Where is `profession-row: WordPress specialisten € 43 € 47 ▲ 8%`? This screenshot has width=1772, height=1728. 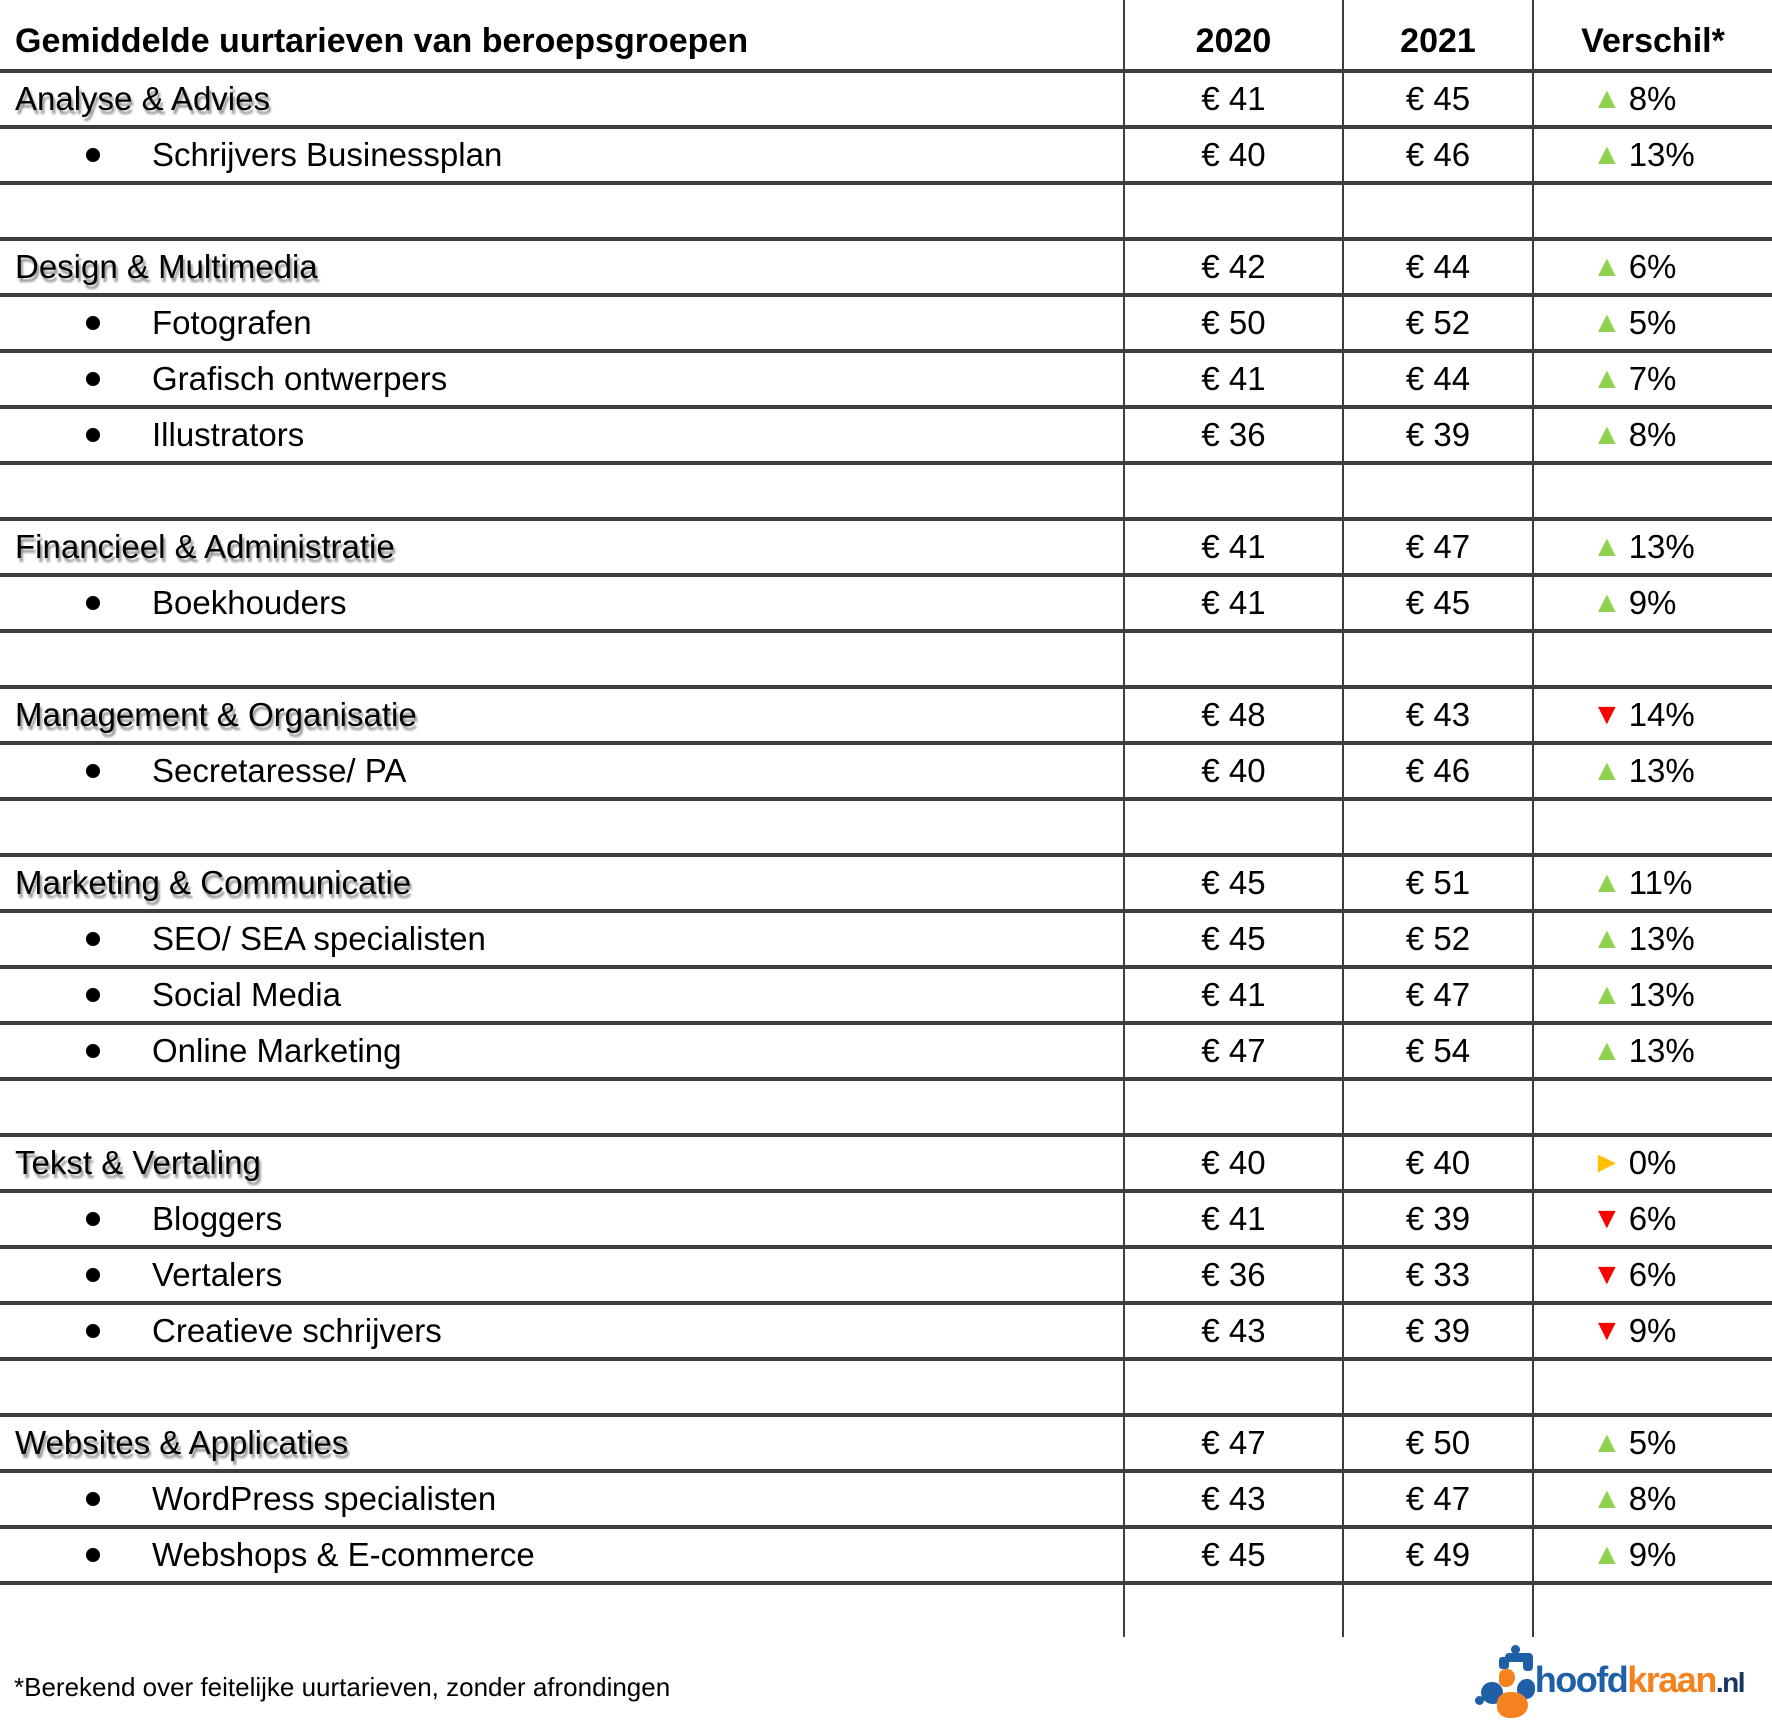
profession-row: WordPress specialisten € 43 € 47 ▲ 8% is located at coordinates (886, 1501).